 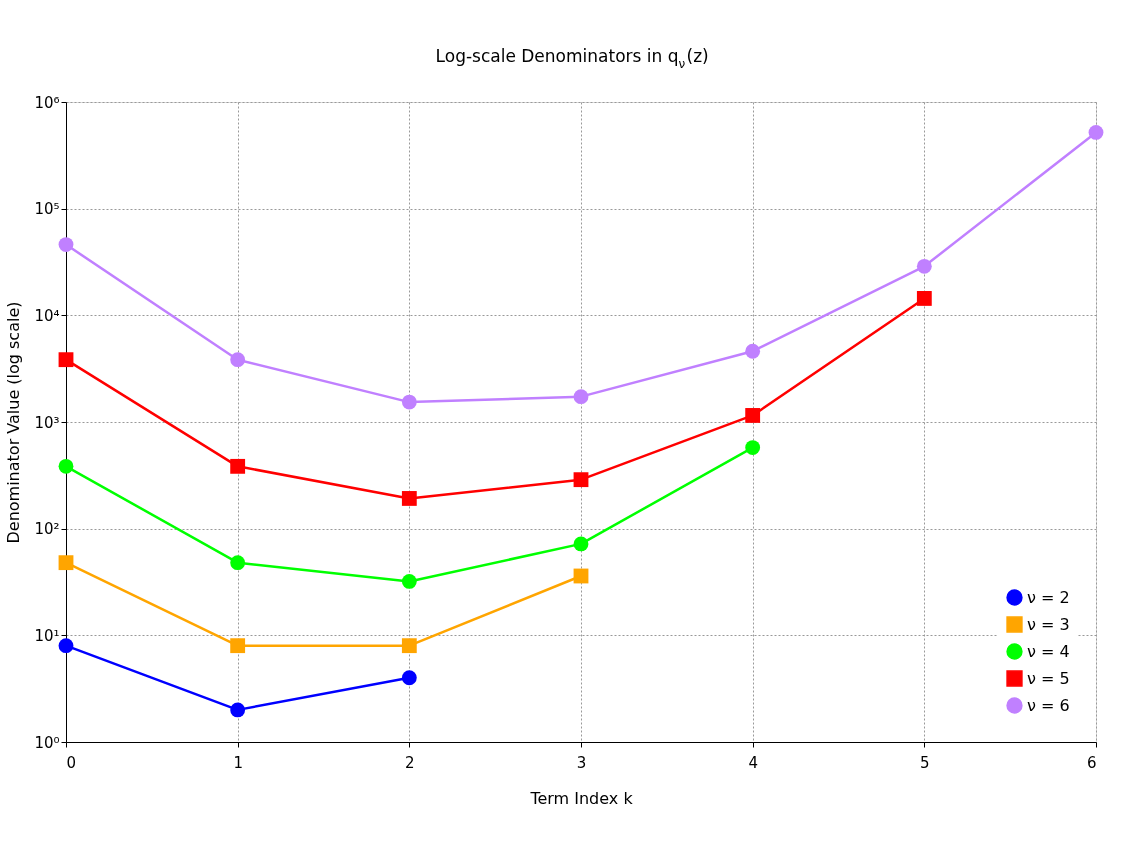 What do you see at coordinates (581, 762) in the screenshot?
I see `x-tick-label: 3` at bounding box center [581, 762].